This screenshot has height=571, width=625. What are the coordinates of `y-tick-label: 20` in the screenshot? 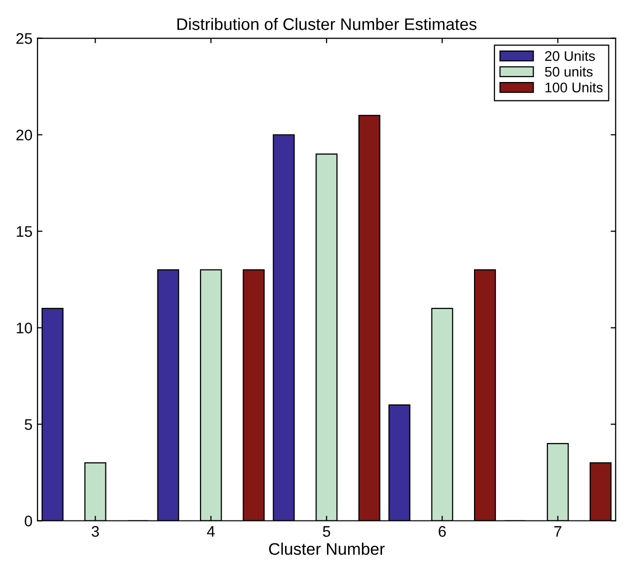 It's located at (24, 135).